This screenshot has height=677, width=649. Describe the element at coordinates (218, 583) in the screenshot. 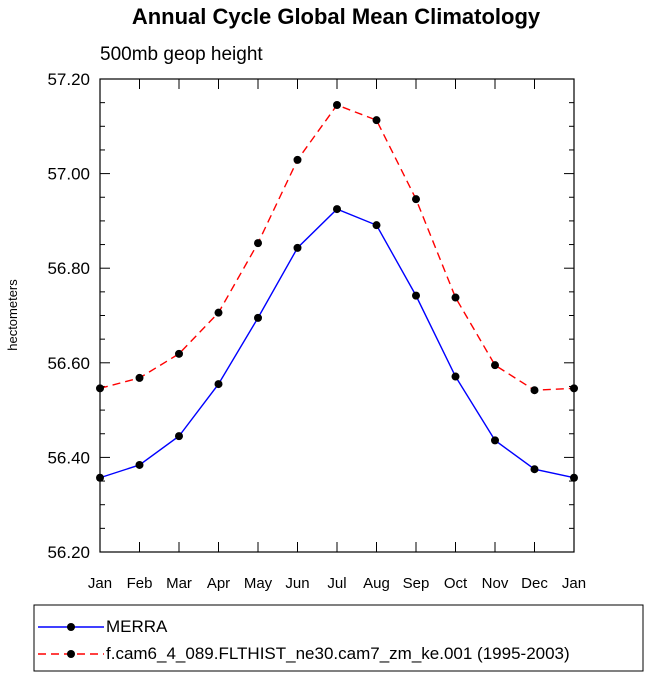

I see `x-tick-label: Apr` at that location.